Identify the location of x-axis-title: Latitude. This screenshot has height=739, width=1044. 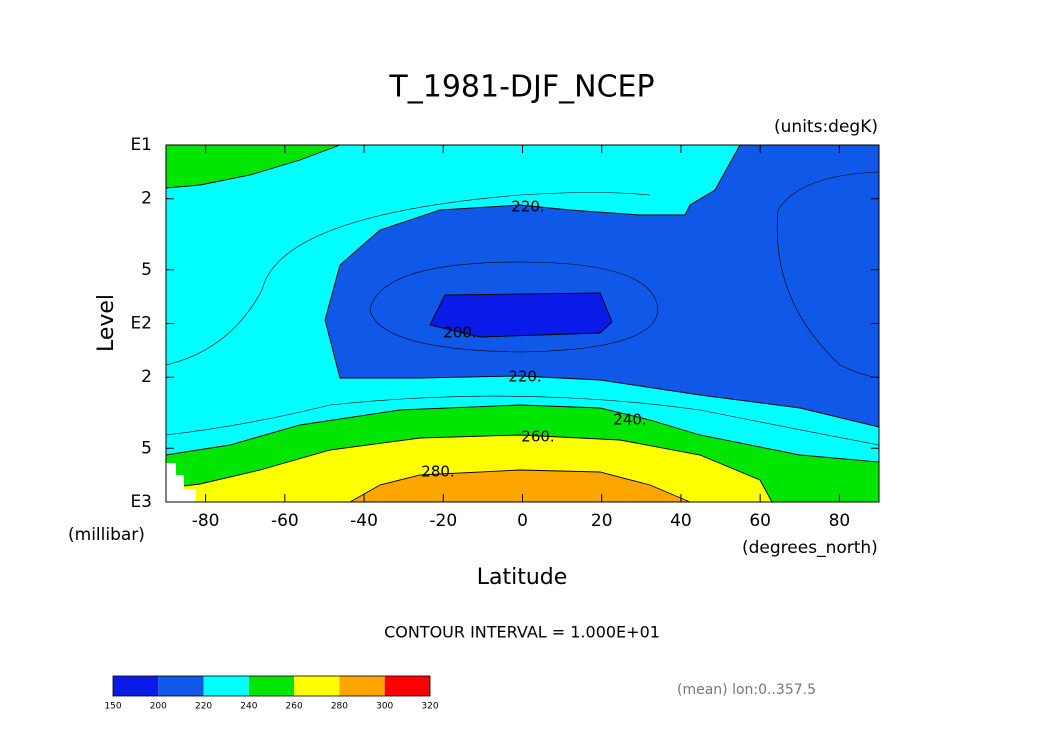
(522, 577).